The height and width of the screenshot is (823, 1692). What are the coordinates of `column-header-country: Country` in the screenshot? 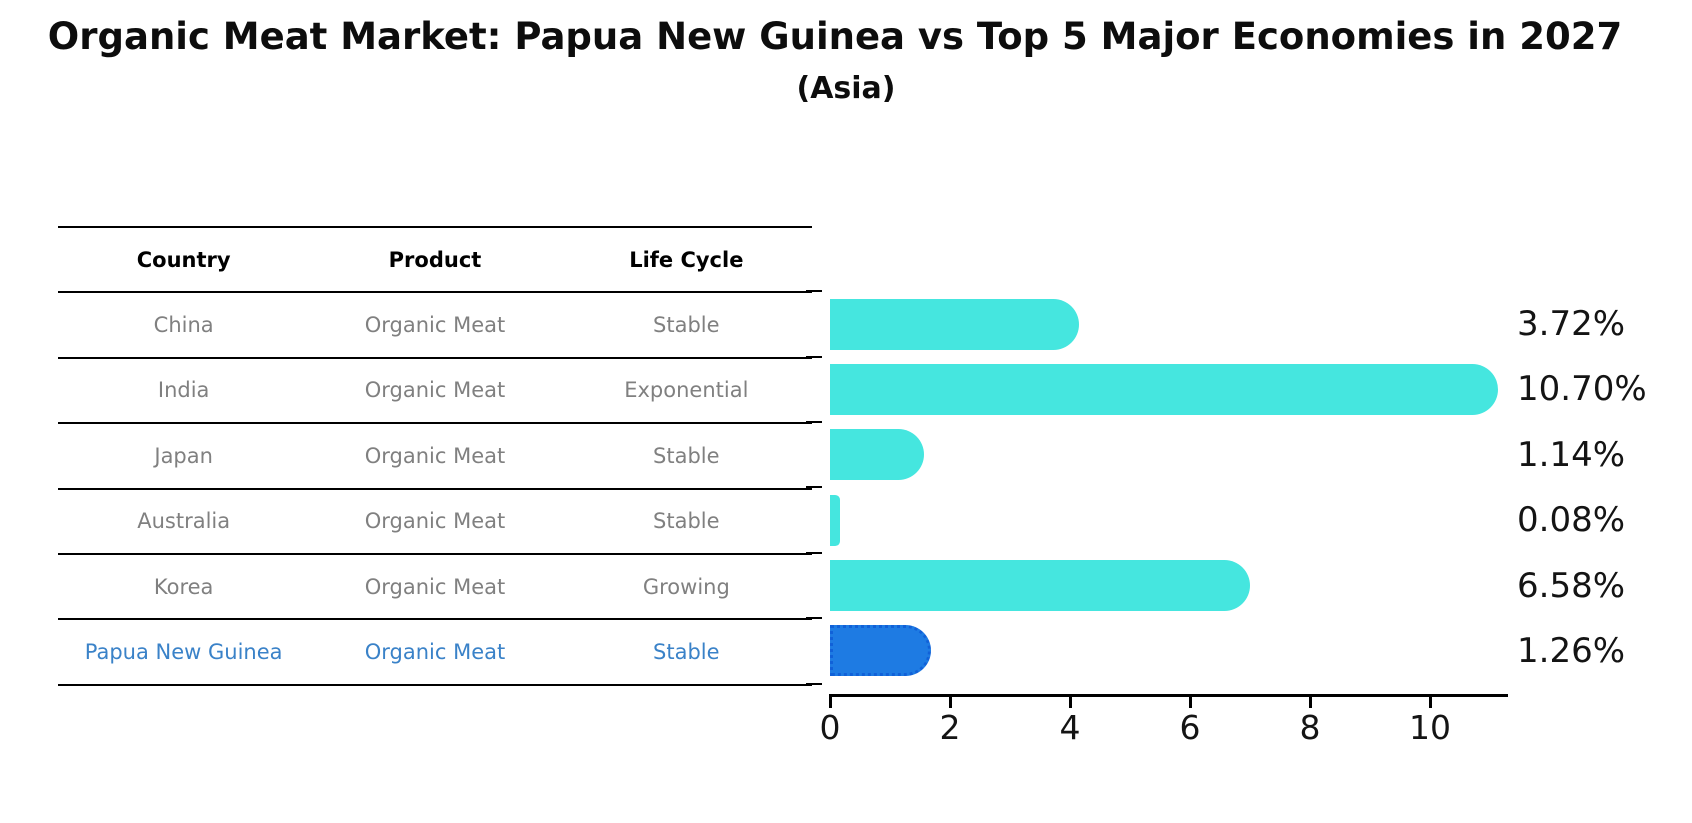 It's located at (183, 259).